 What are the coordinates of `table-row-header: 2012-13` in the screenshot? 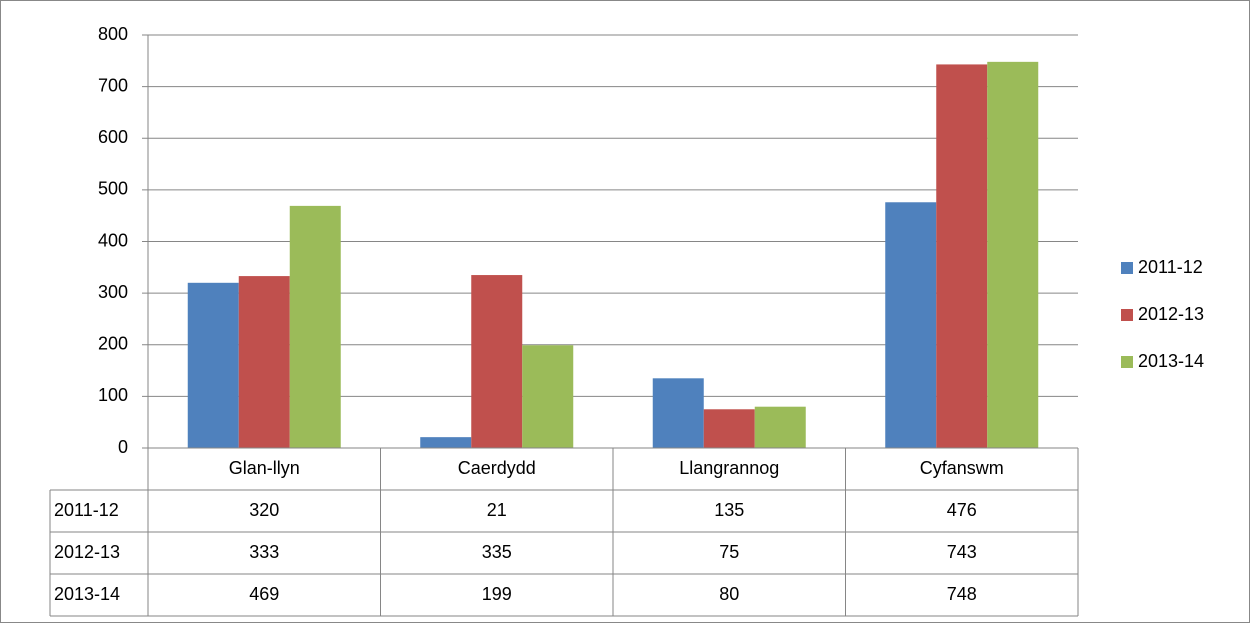 It's located at (87, 552).